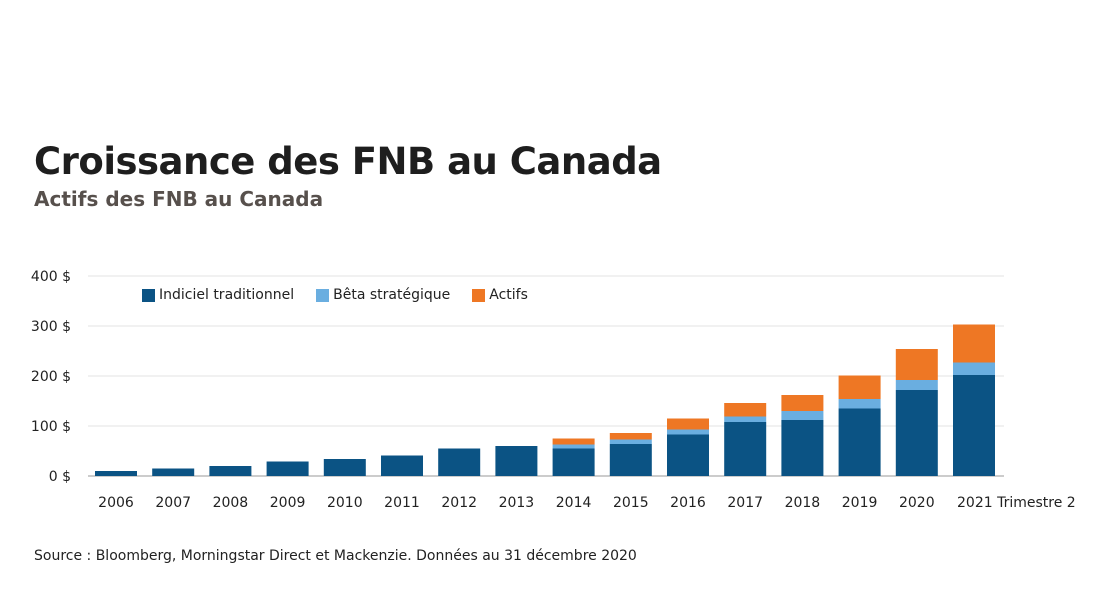 This screenshot has width=1100, height=612. Describe the element at coordinates (348, 161) in the screenshot. I see `chart-title: Croissance des FNB au Canada` at that location.